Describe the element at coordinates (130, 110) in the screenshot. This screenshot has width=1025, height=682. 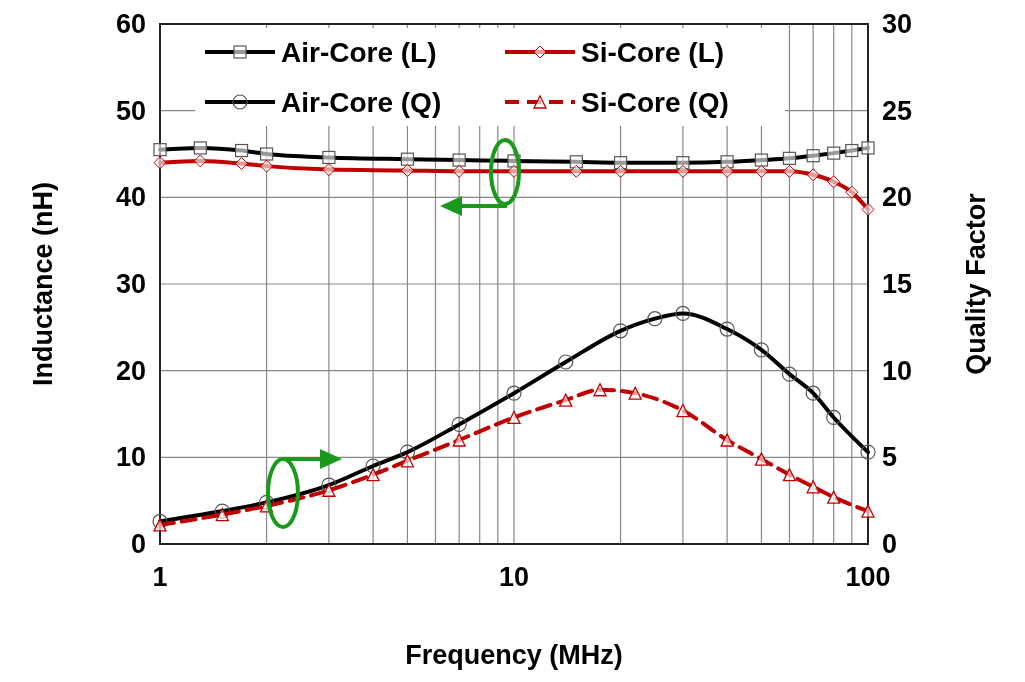
I see `y-tick-label: 50` at that location.